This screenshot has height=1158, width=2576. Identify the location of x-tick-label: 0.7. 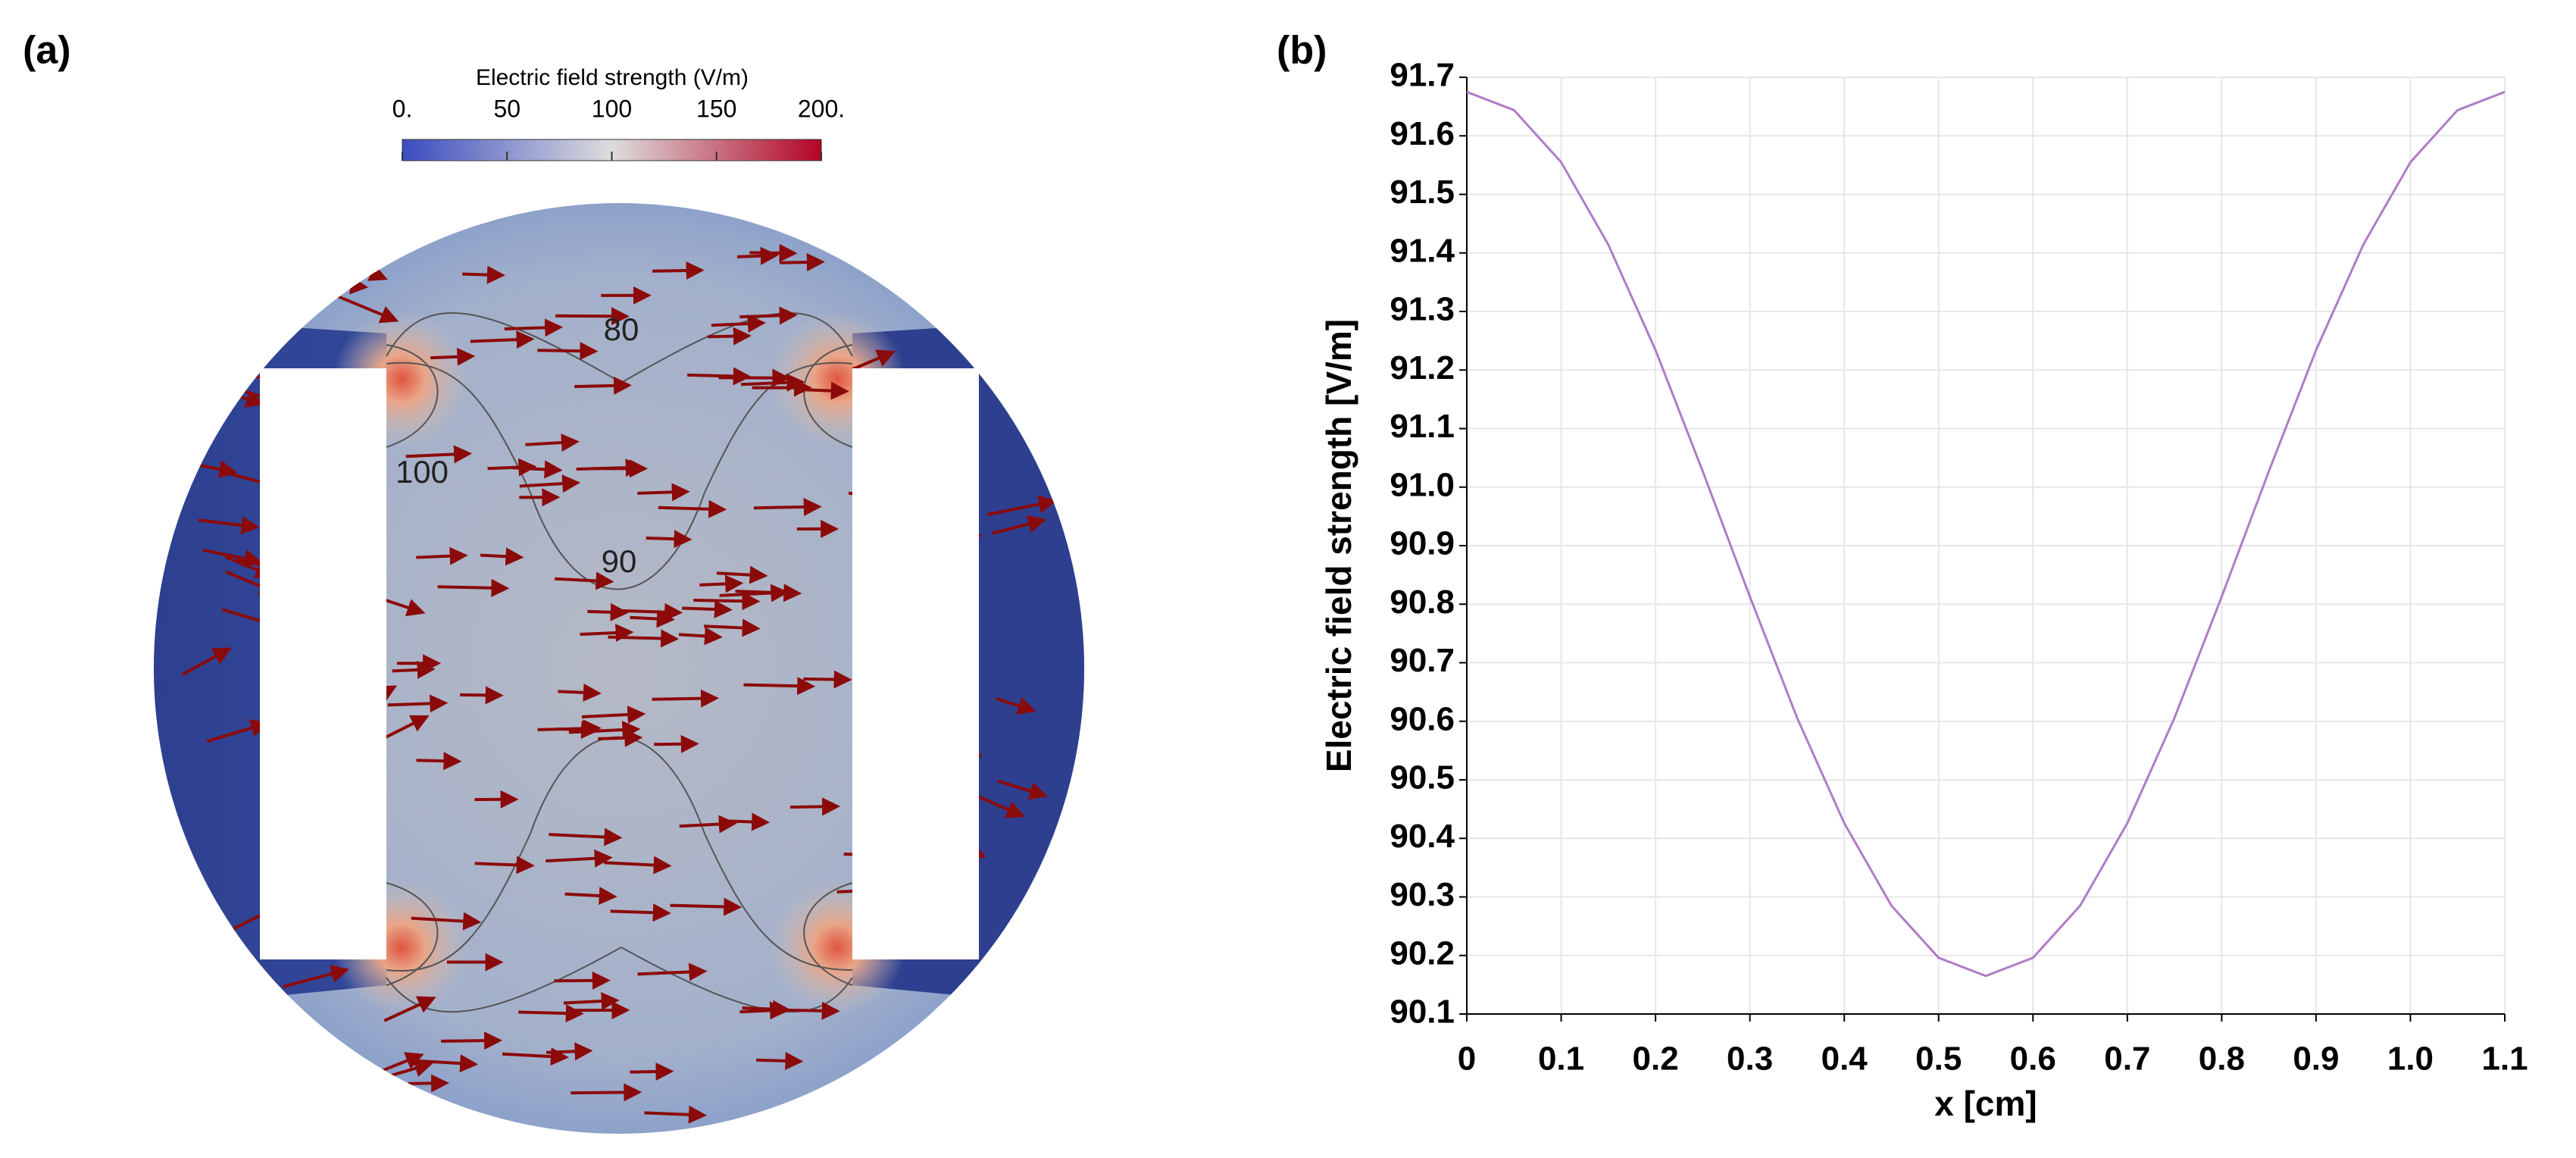
(2127, 1059).